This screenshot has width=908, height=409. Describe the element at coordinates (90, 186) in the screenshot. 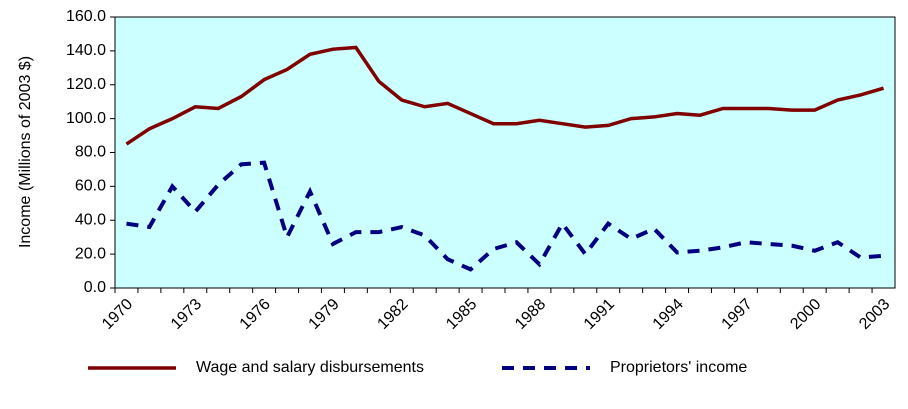

I see `y-tick-label: 60.0` at that location.